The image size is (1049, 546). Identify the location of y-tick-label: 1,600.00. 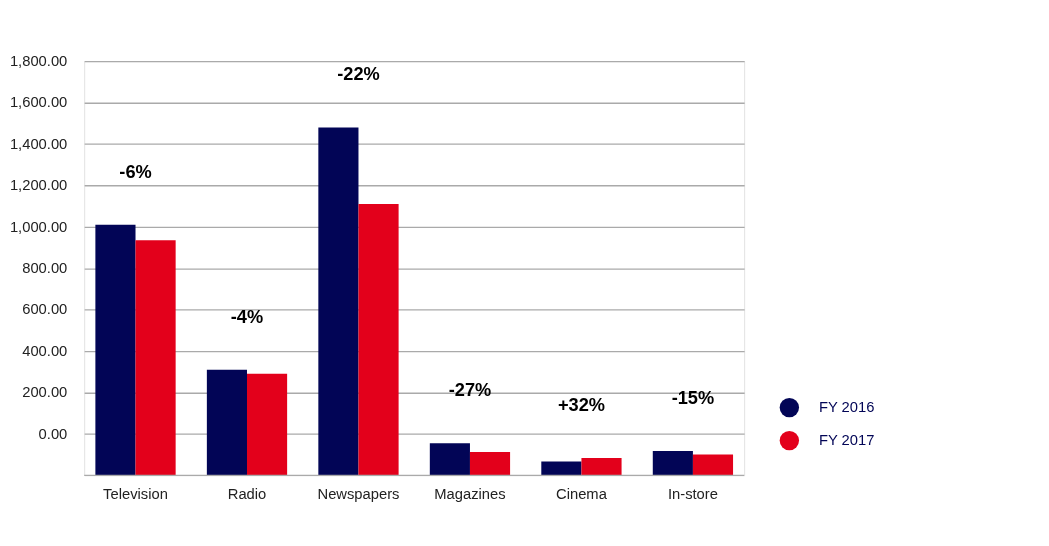
(38, 102).